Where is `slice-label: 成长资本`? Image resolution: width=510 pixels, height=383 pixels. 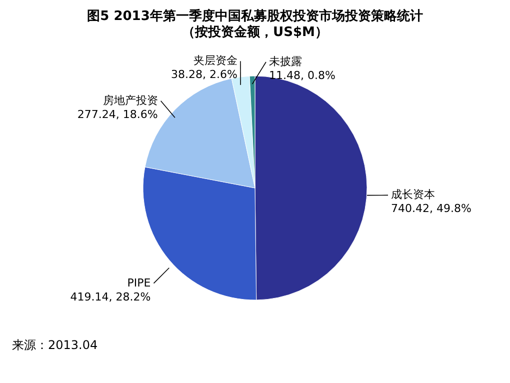
slice-label: 成长资本 is located at coordinates (413, 195).